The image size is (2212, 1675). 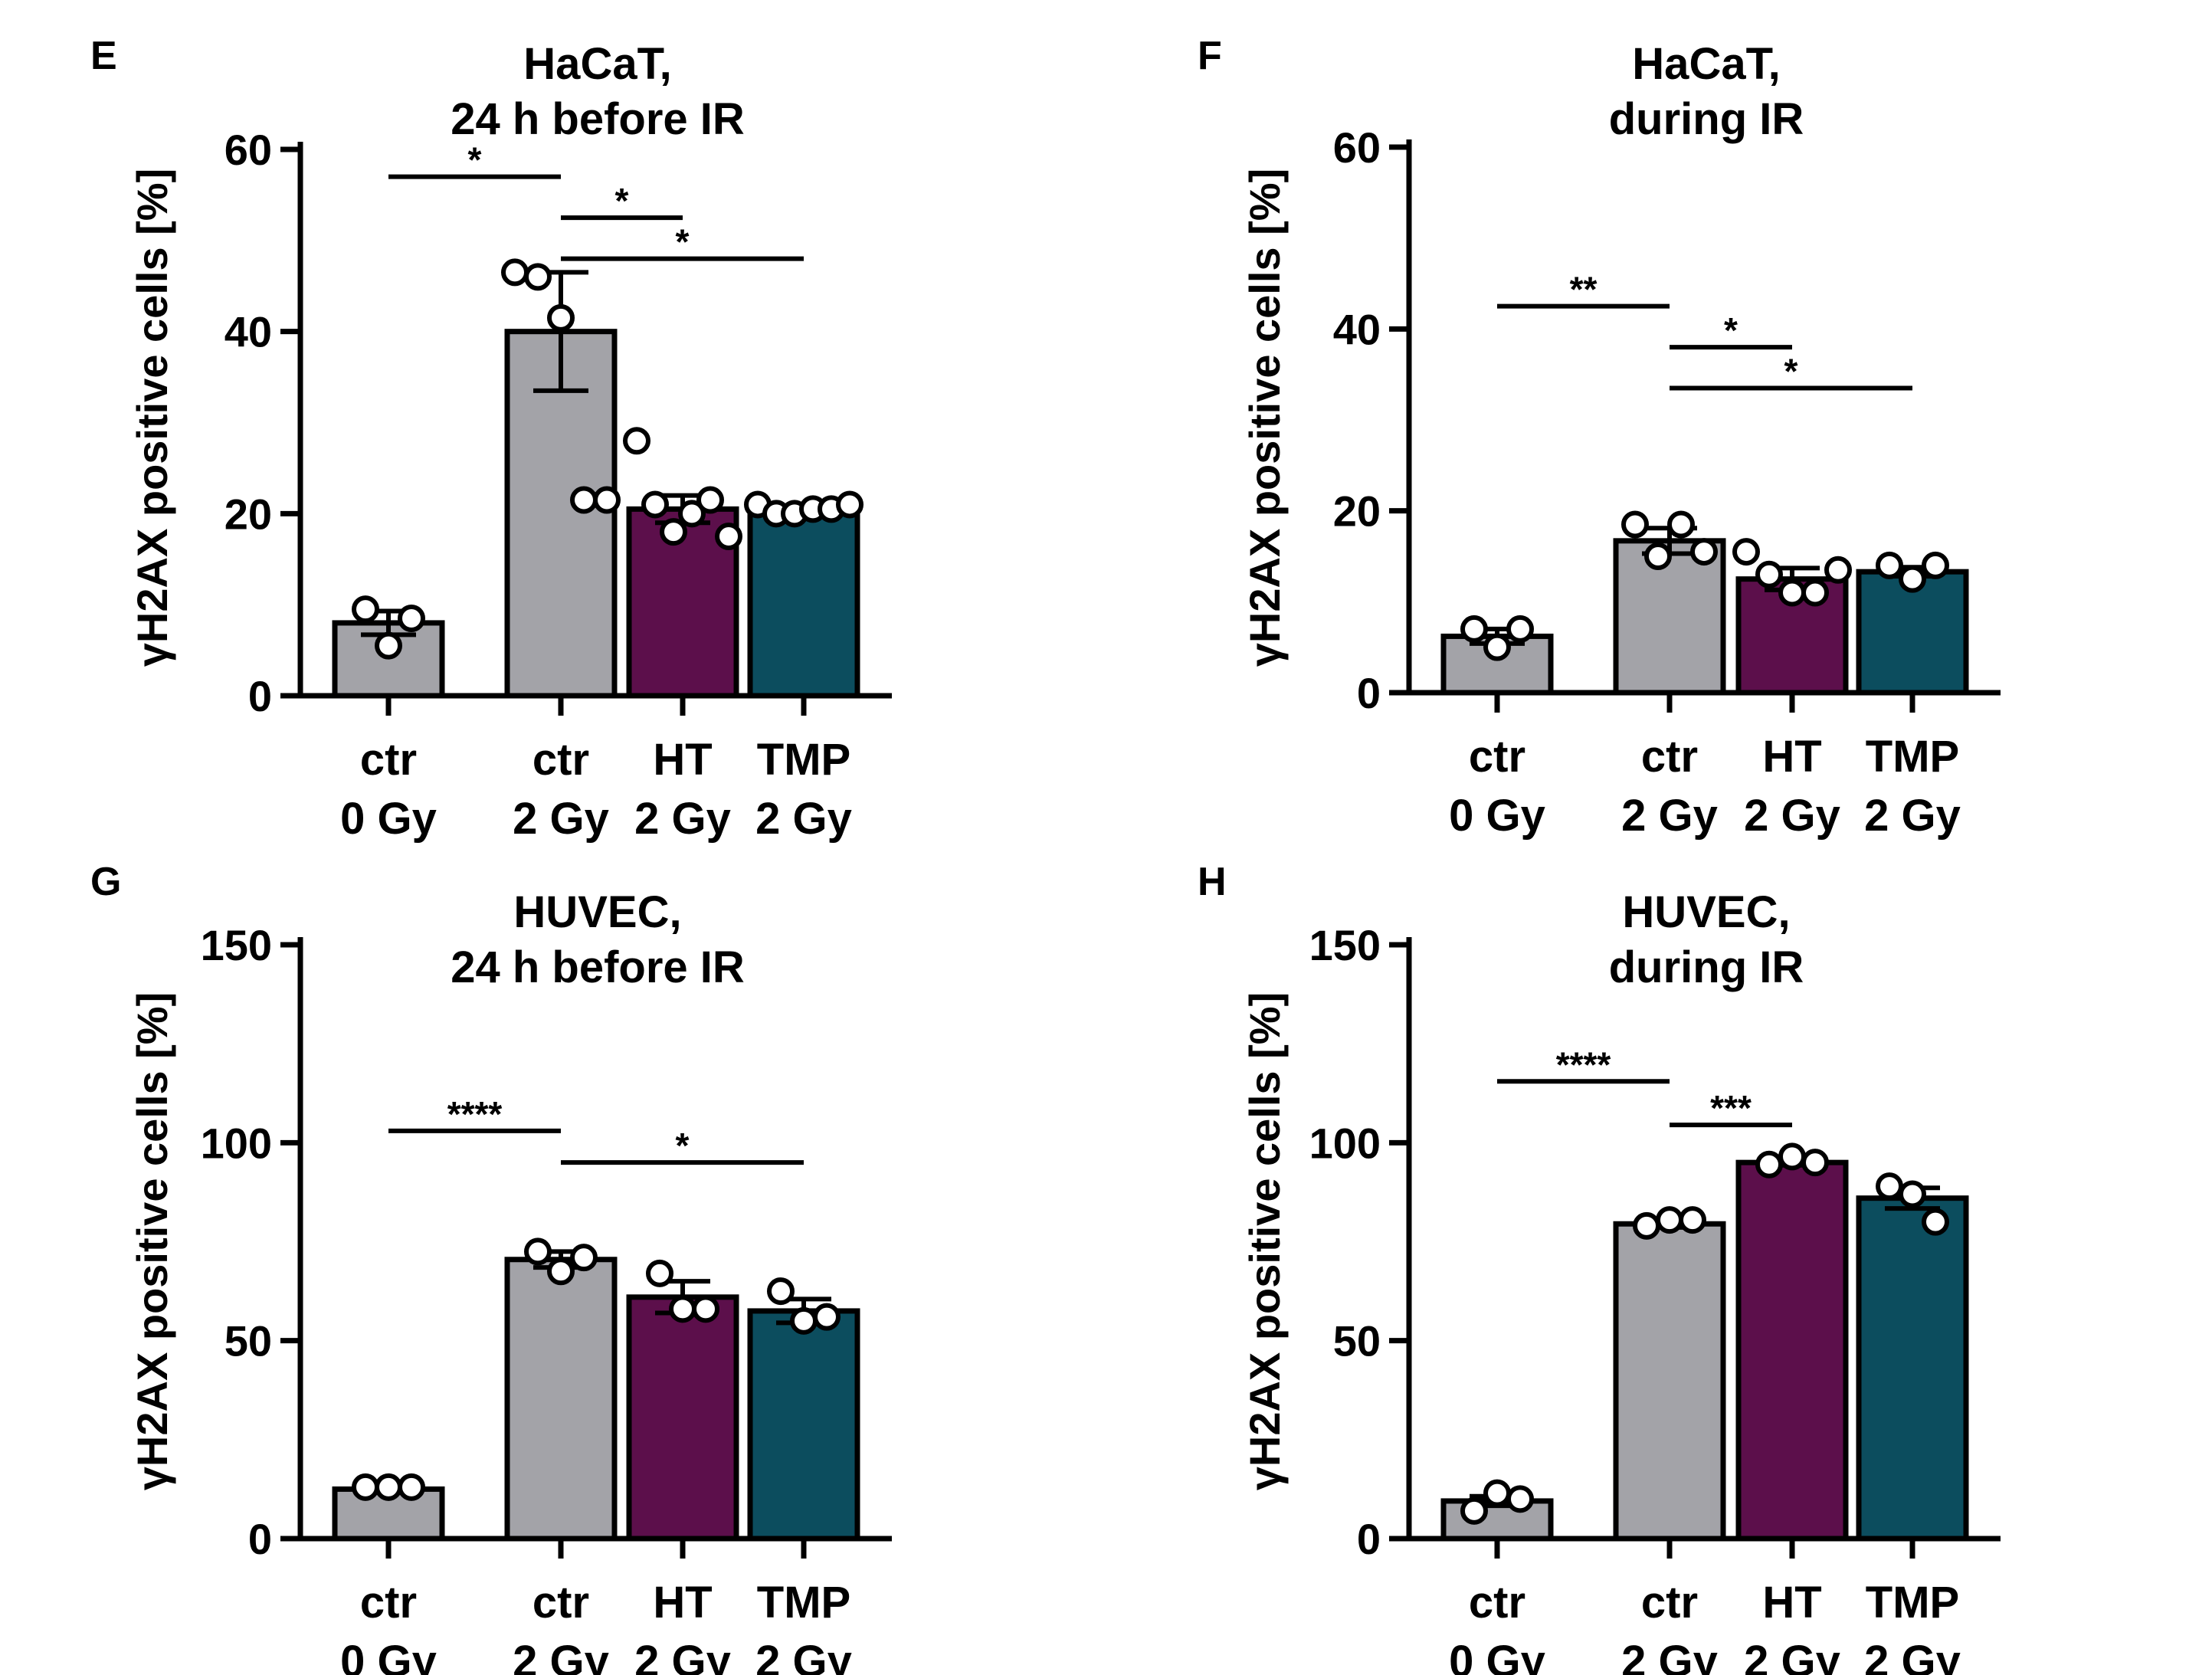 What do you see at coordinates (597, 912) in the screenshot?
I see `chart-title-line: HUVEC,` at bounding box center [597, 912].